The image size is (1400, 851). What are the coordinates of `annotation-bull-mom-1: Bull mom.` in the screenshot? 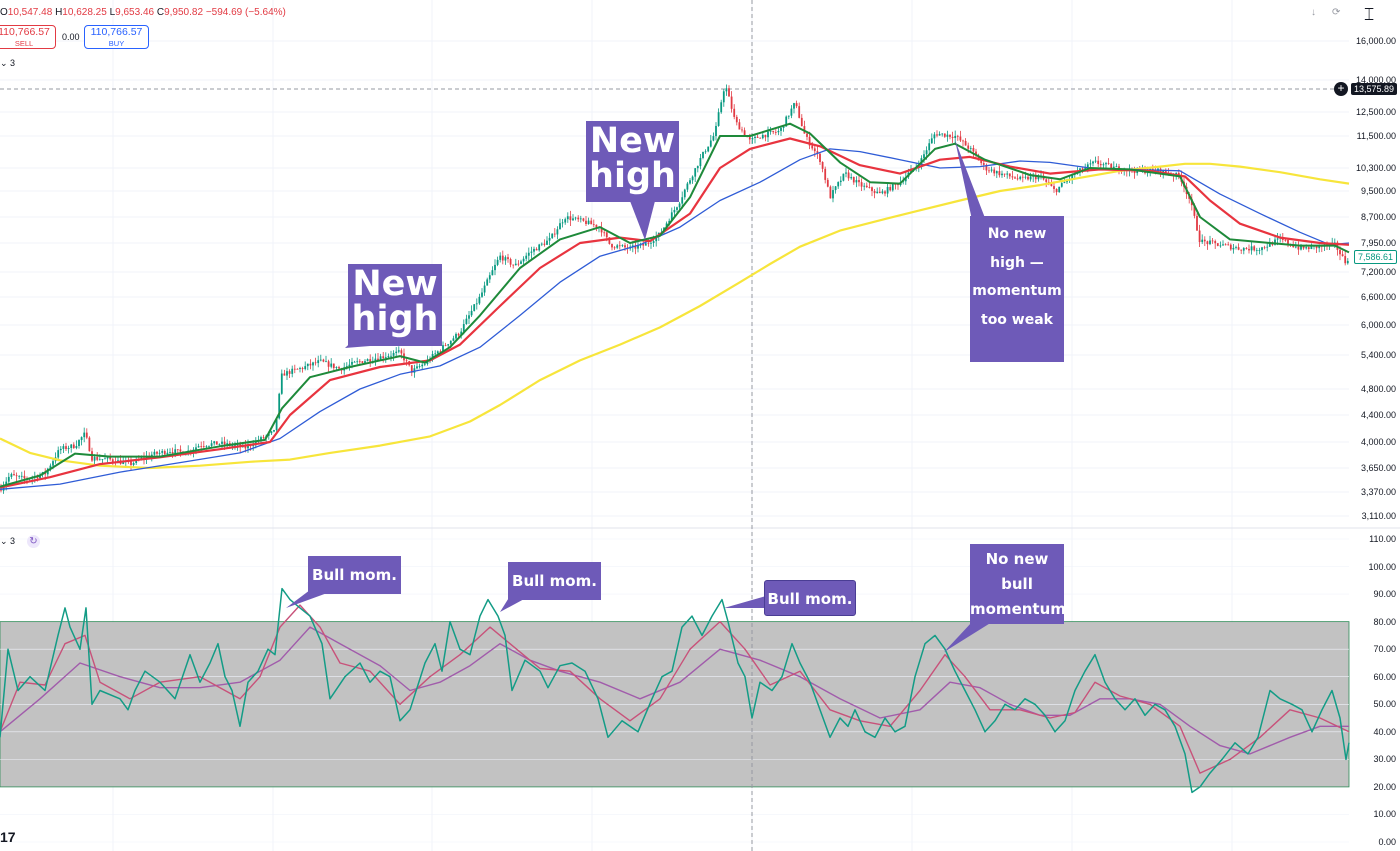 It's located at (354, 575).